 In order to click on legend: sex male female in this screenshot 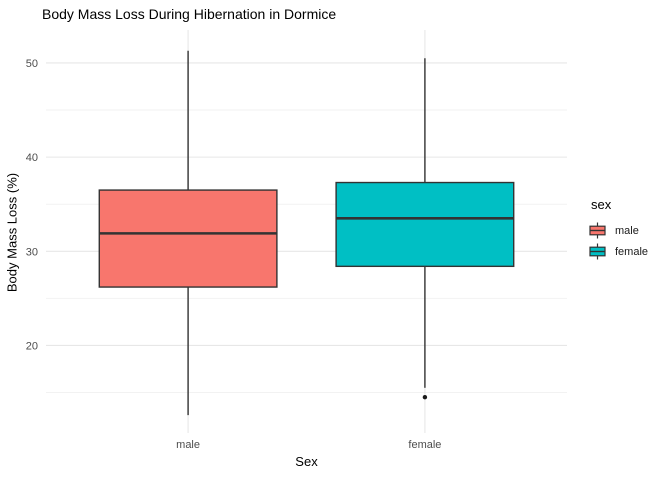, I will do `click(630, 230)`.